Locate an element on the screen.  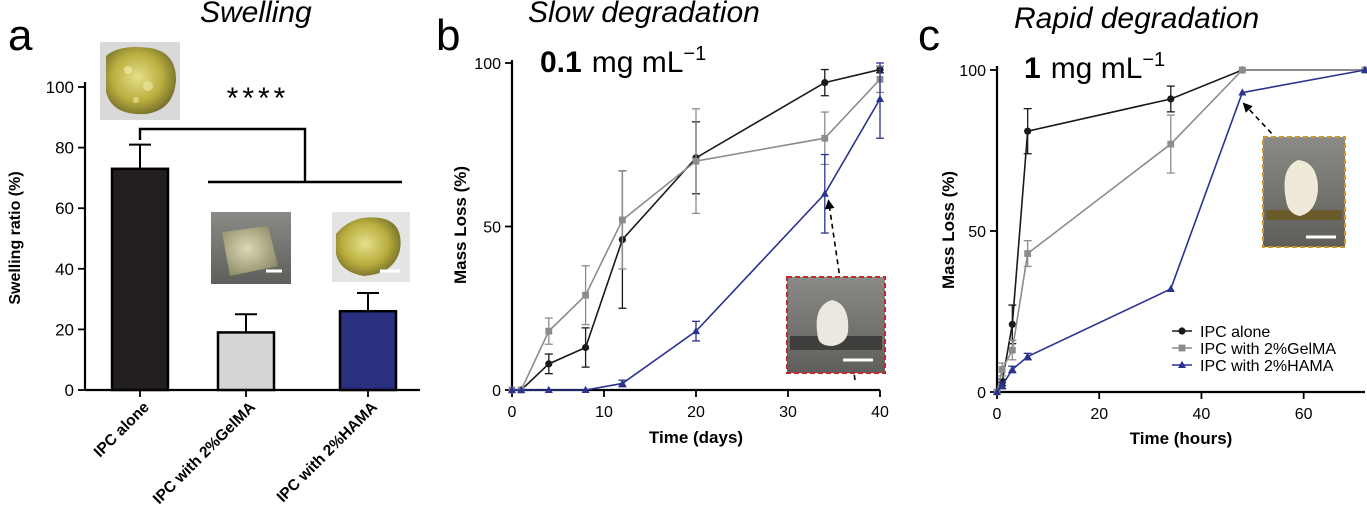
y-tick-label-a: 0 is located at coordinates (69, 390).